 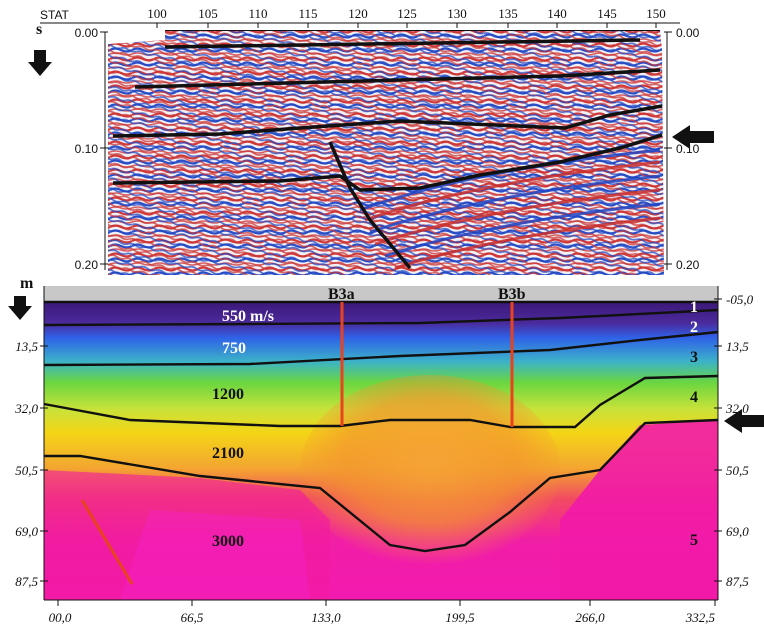 I want to click on distance-tick-label: 00,0, so click(x=60, y=617).